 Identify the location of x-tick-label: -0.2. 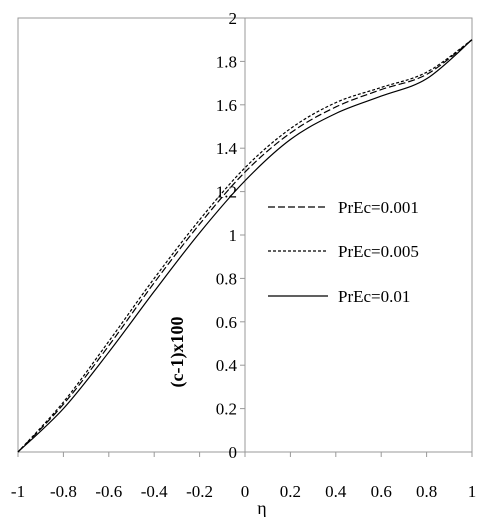
(199, 491).